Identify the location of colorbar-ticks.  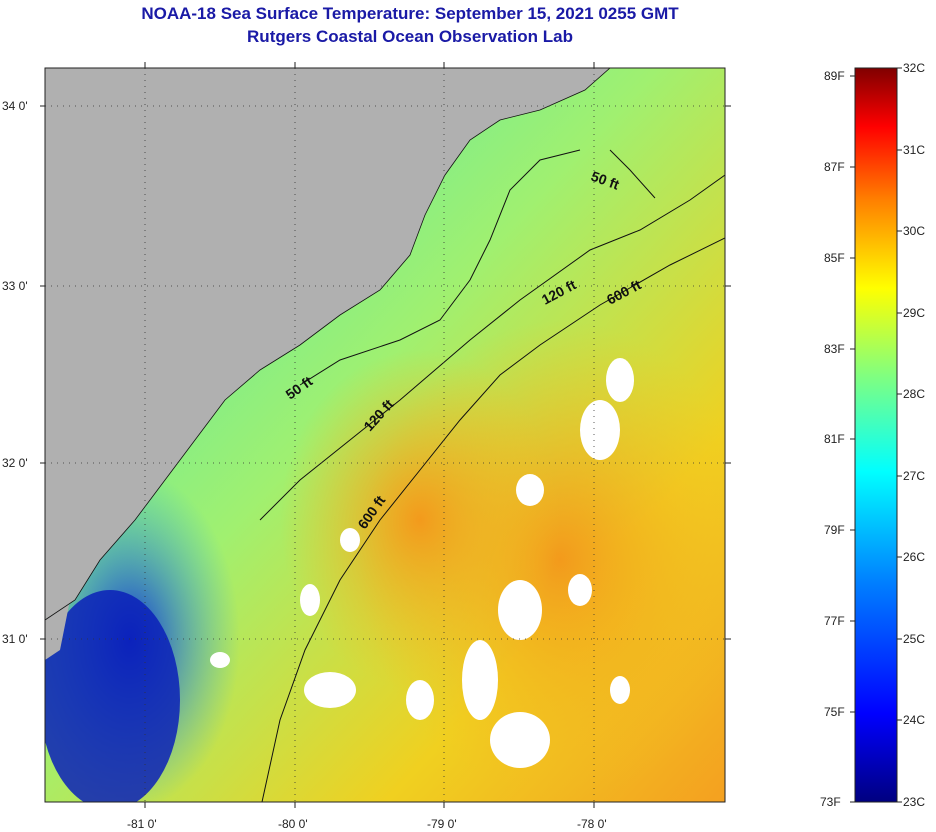
(876, 435).